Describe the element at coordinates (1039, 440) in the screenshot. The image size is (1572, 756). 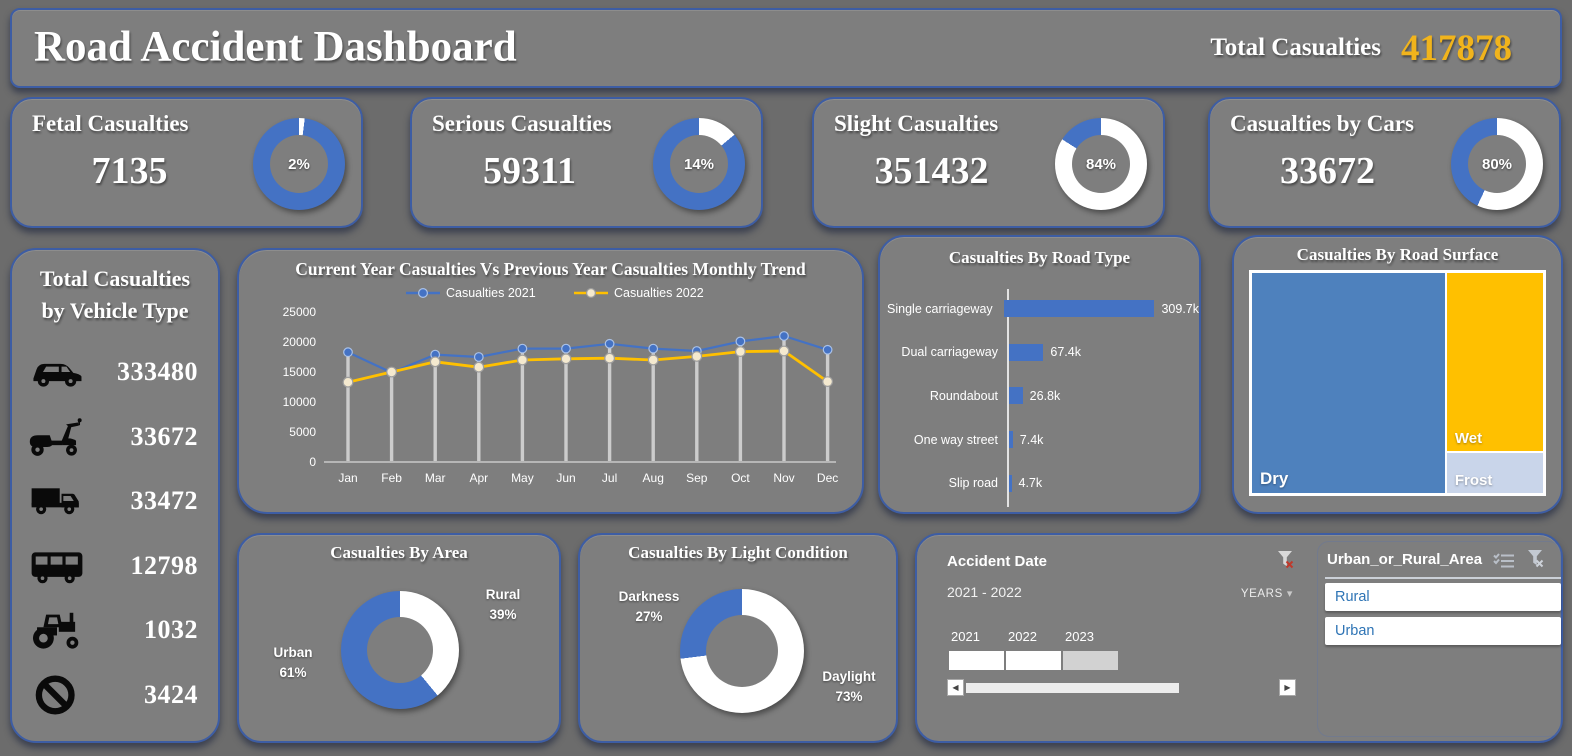
I see `bar-row: One way street 7.4k` at that location.